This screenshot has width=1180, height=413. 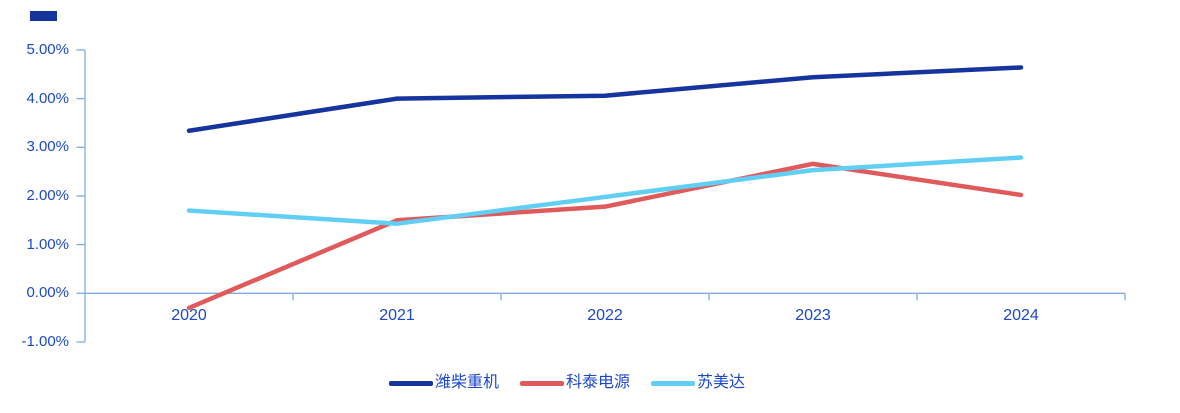 What do you see at coordinates (47, 195) in the screenshot?
I see `y-axis-tick-label: 2.00%` at bounding box center [47, 195].